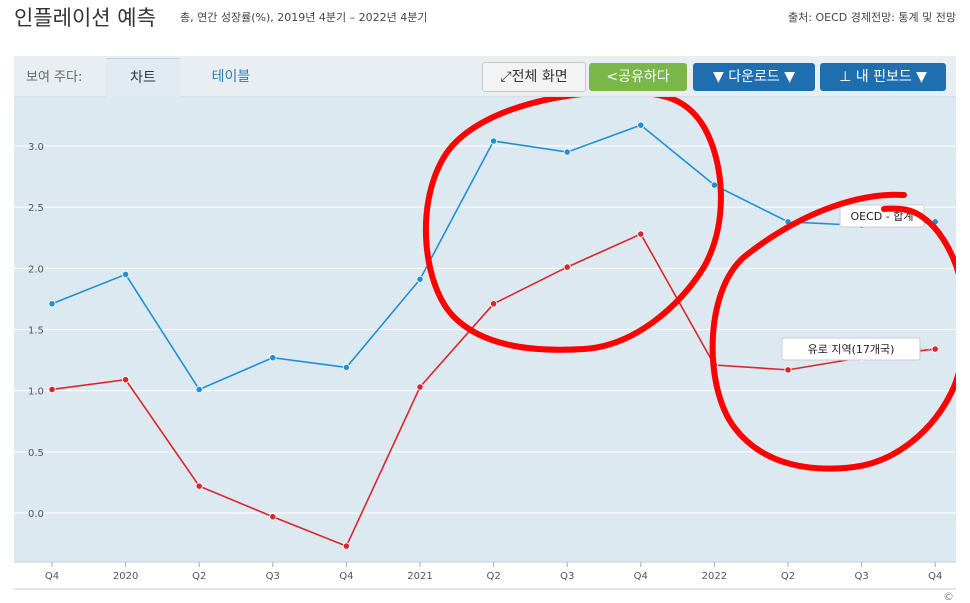  What do you see at coordinates (54, 77) in the screenshot?
I see `show-label: 보여 주다:` at bounding box center [54, 77].